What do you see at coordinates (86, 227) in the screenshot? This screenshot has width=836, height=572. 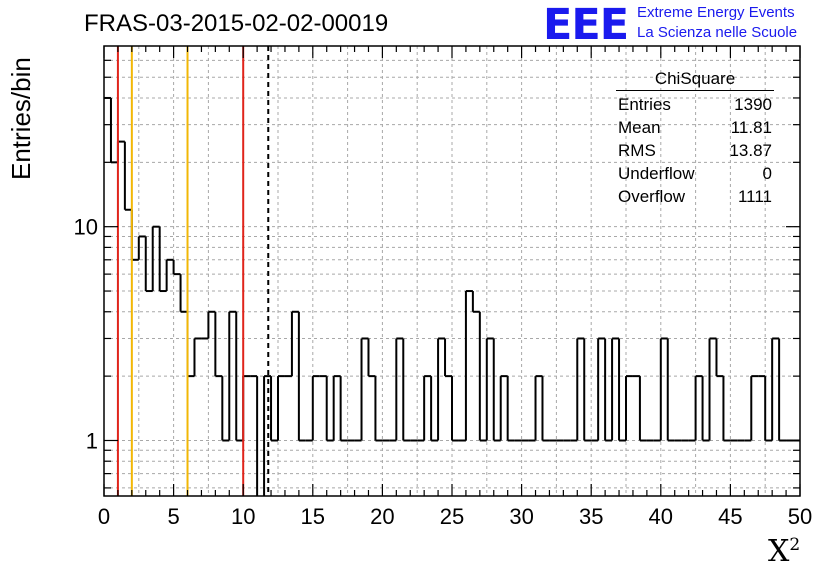 I see `y-tick-label: 10` at bounding box center [86, 227].